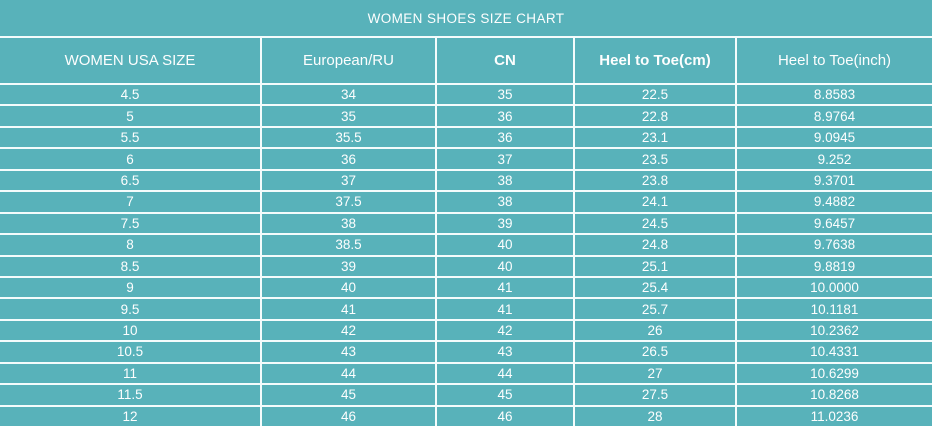  I want to click on table-row: 5 35 36 22.8 8.9764, so click(466, 117).